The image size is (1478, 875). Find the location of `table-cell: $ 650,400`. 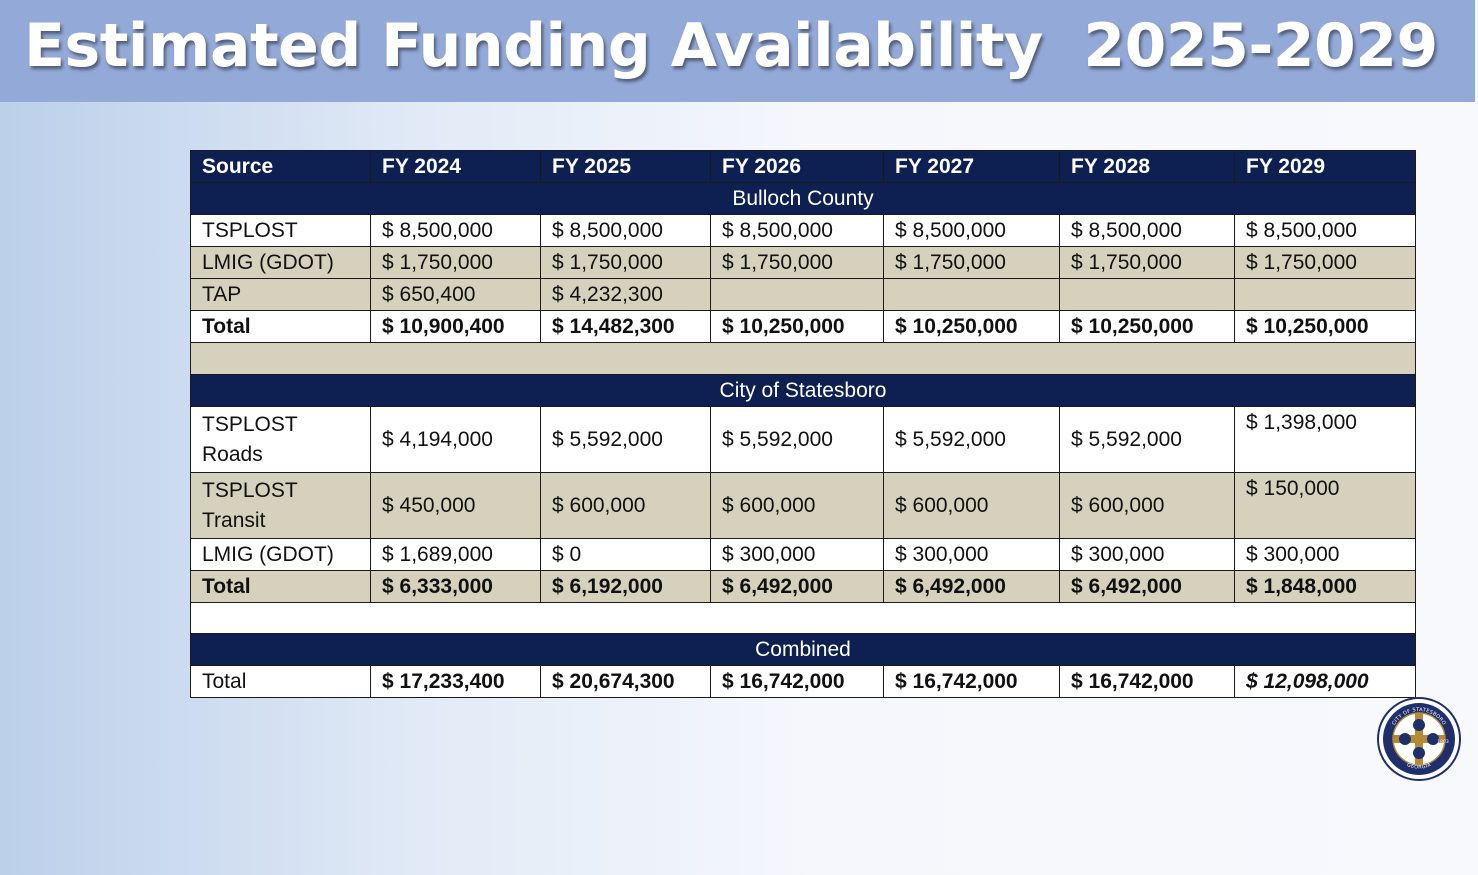

table-cell: $ 650,400 is located at coordinates (455, 294).